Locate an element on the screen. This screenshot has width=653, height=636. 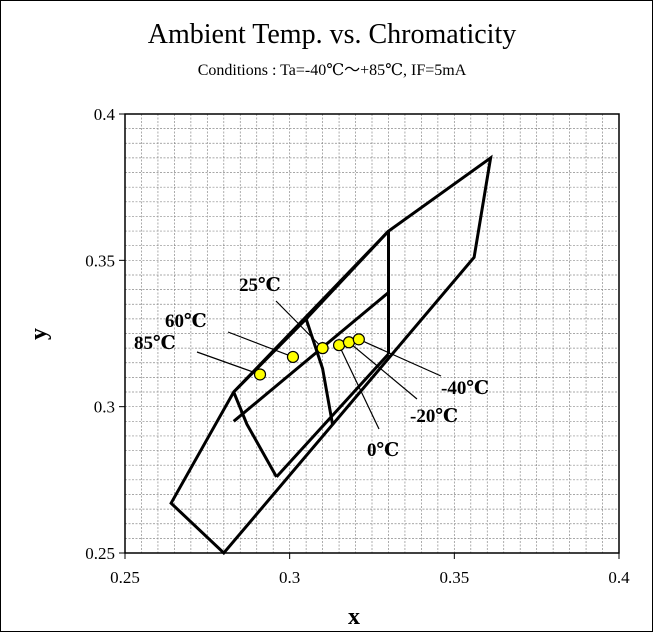
point-label: 85℃ is located at coordinates (155, 343).